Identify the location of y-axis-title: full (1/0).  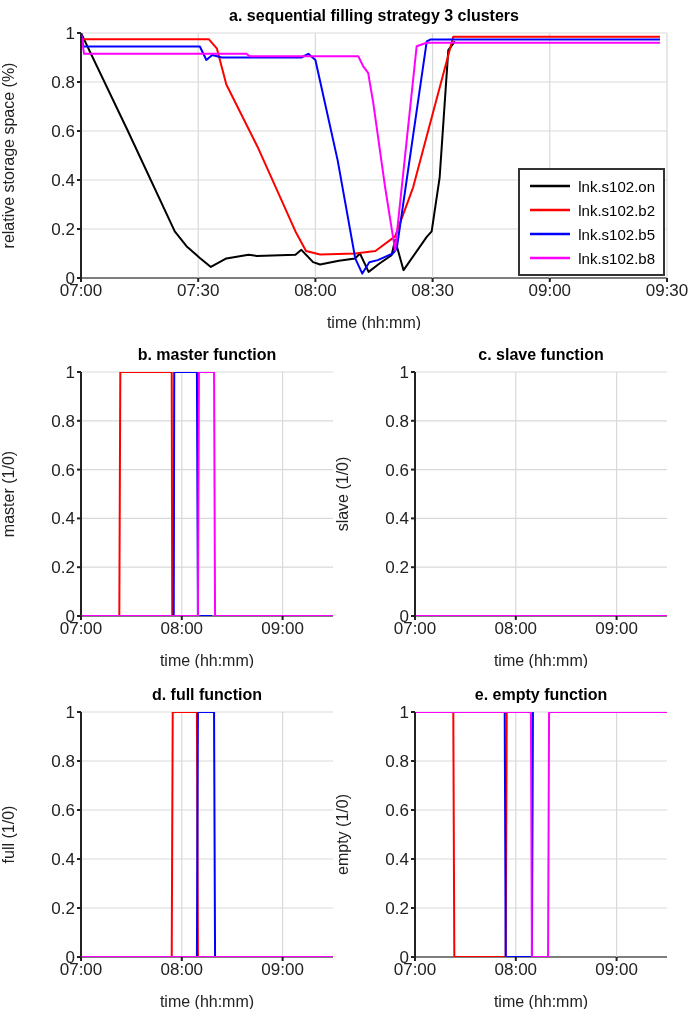
(8, 834).